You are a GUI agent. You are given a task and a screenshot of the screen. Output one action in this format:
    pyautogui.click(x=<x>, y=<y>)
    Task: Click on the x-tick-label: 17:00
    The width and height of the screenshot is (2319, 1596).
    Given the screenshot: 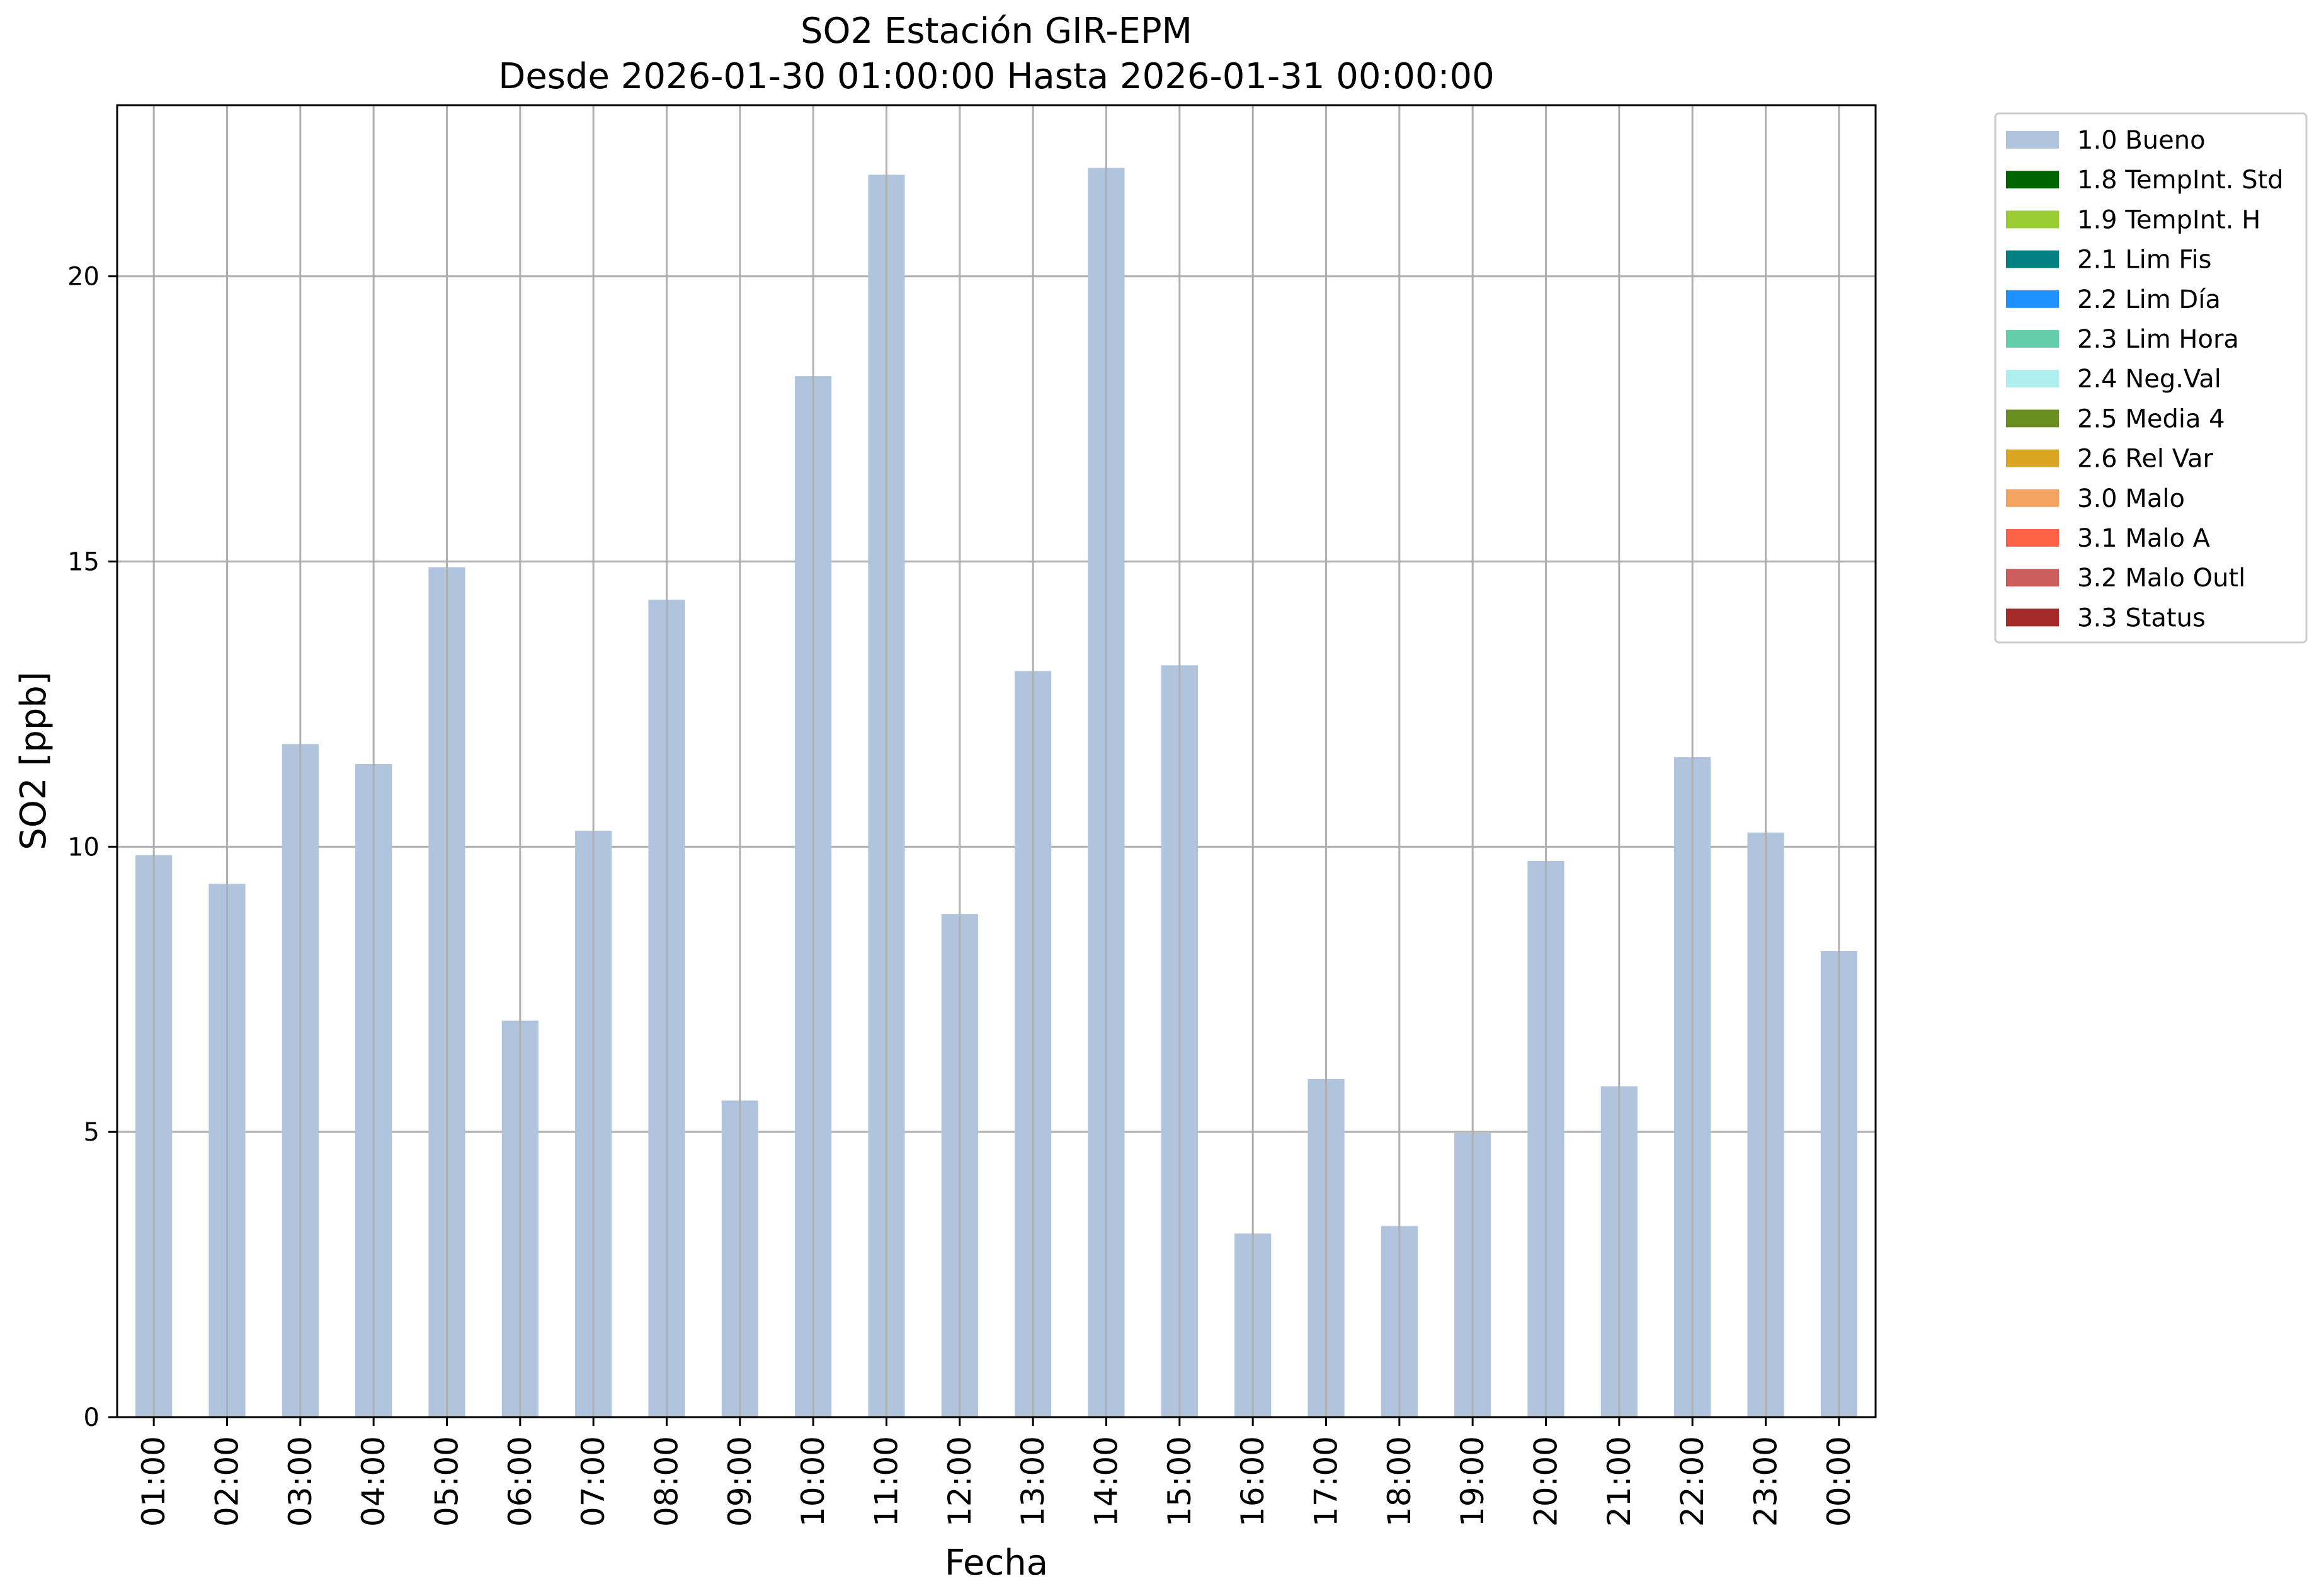 What is the action you would take?
    pyautogui.click(x=1326, y=1481)
    